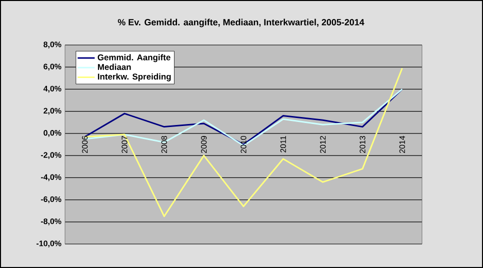 This screenshot has height=268, width=483. Describe the element at coordinates (134, 58) in the screenshot. I see `legend-label: Gemmid. Aangifte` at that location.